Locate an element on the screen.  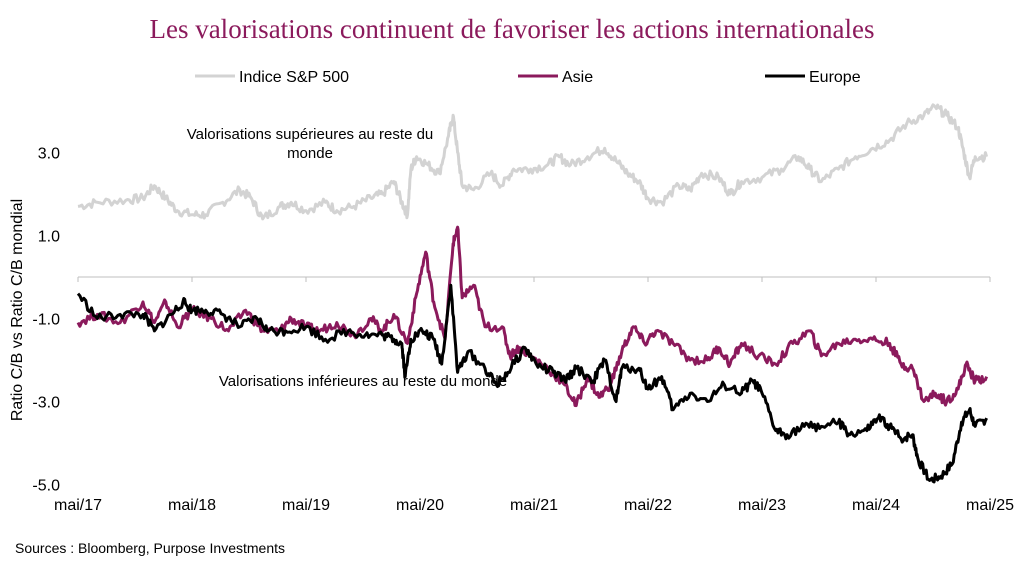
x-tick-label: mai/18 is located at coordinates (192, 505).